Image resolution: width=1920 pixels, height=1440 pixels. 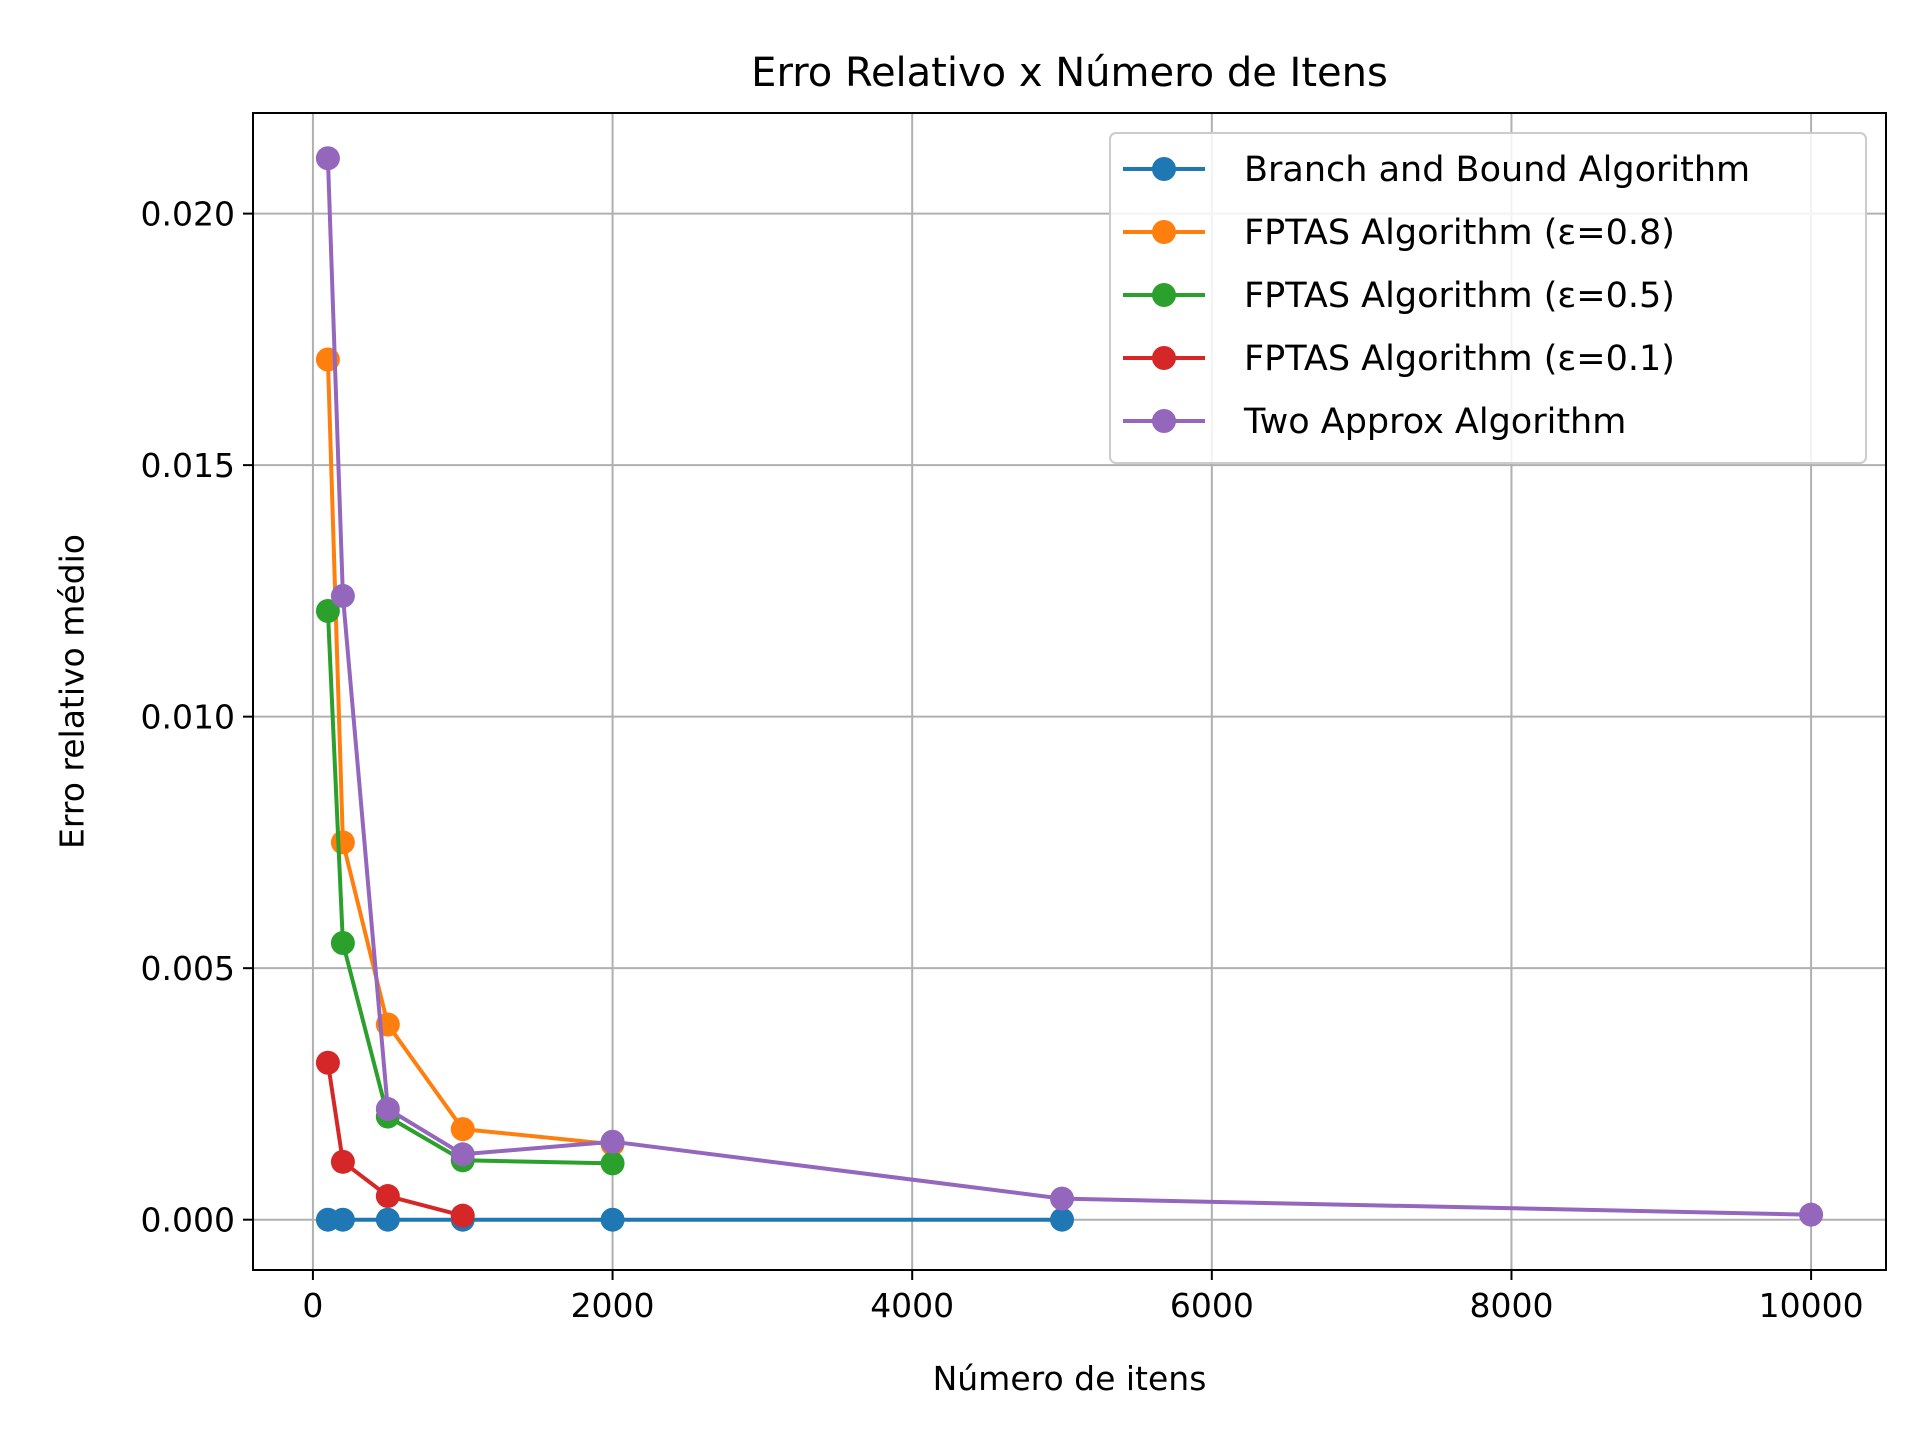 I want to click on x-tick-label: 10000, so click(x=1811, y=1305).